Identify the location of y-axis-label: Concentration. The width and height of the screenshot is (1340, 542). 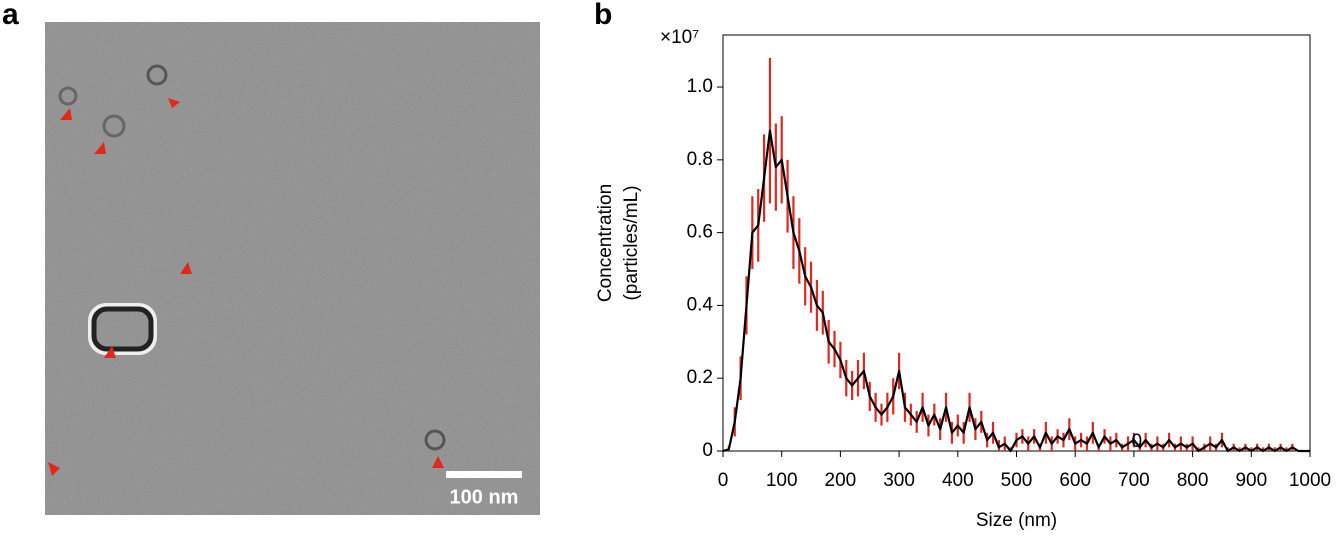
(605, 243).